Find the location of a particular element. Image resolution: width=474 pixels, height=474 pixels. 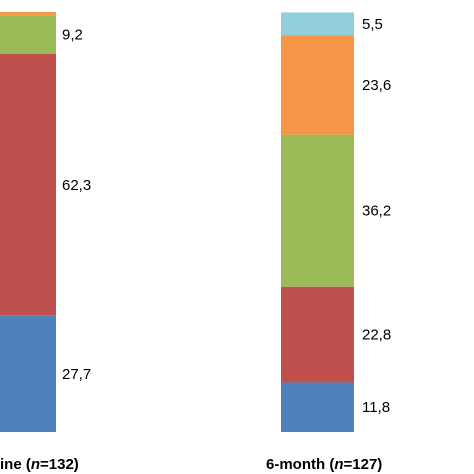

value-label-6-month-3: 36,2 is located at coordinates (376, 211).